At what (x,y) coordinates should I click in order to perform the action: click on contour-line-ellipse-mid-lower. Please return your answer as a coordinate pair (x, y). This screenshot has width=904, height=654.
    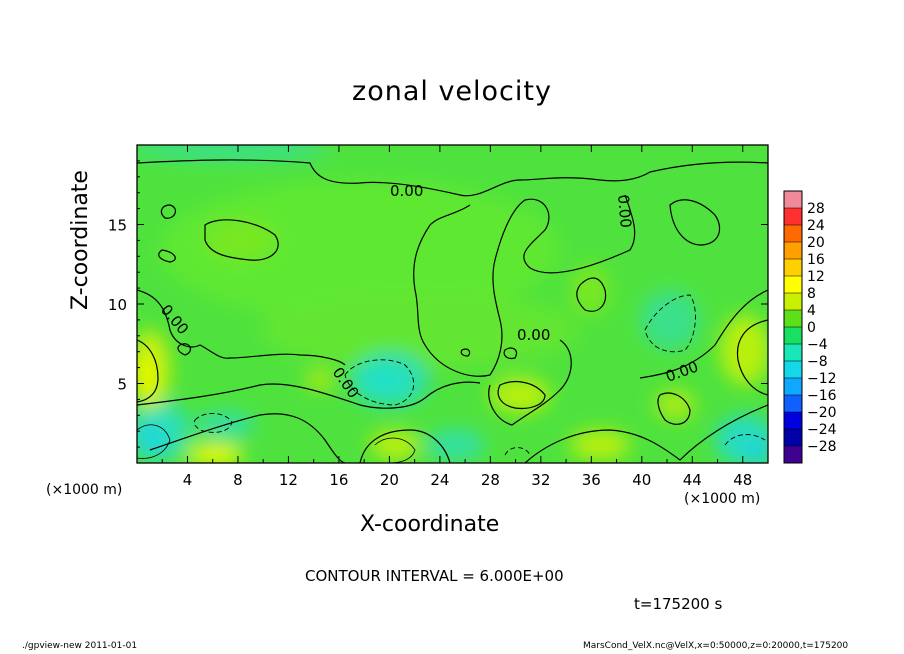
    Looking at the image, I should click on (521, 395).